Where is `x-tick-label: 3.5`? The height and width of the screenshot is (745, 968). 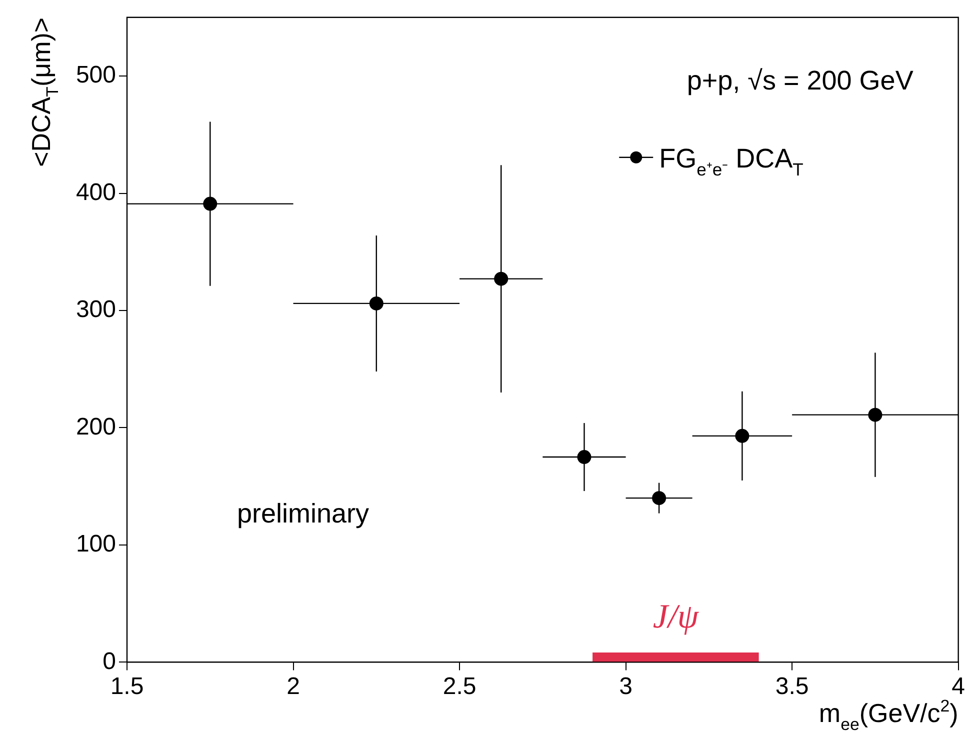
x-tick-label: 3.5 is located at coordinates (792, 686).